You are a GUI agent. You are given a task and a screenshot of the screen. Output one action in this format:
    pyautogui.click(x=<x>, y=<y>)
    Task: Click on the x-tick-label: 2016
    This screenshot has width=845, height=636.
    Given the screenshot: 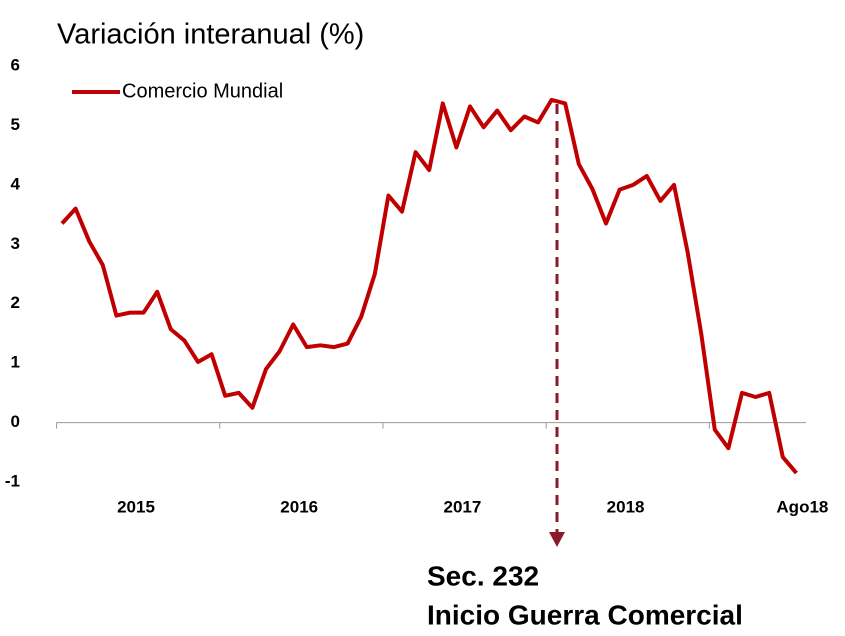 What is the action you would take?
    pyautogui.click(x=299, y=506)
    